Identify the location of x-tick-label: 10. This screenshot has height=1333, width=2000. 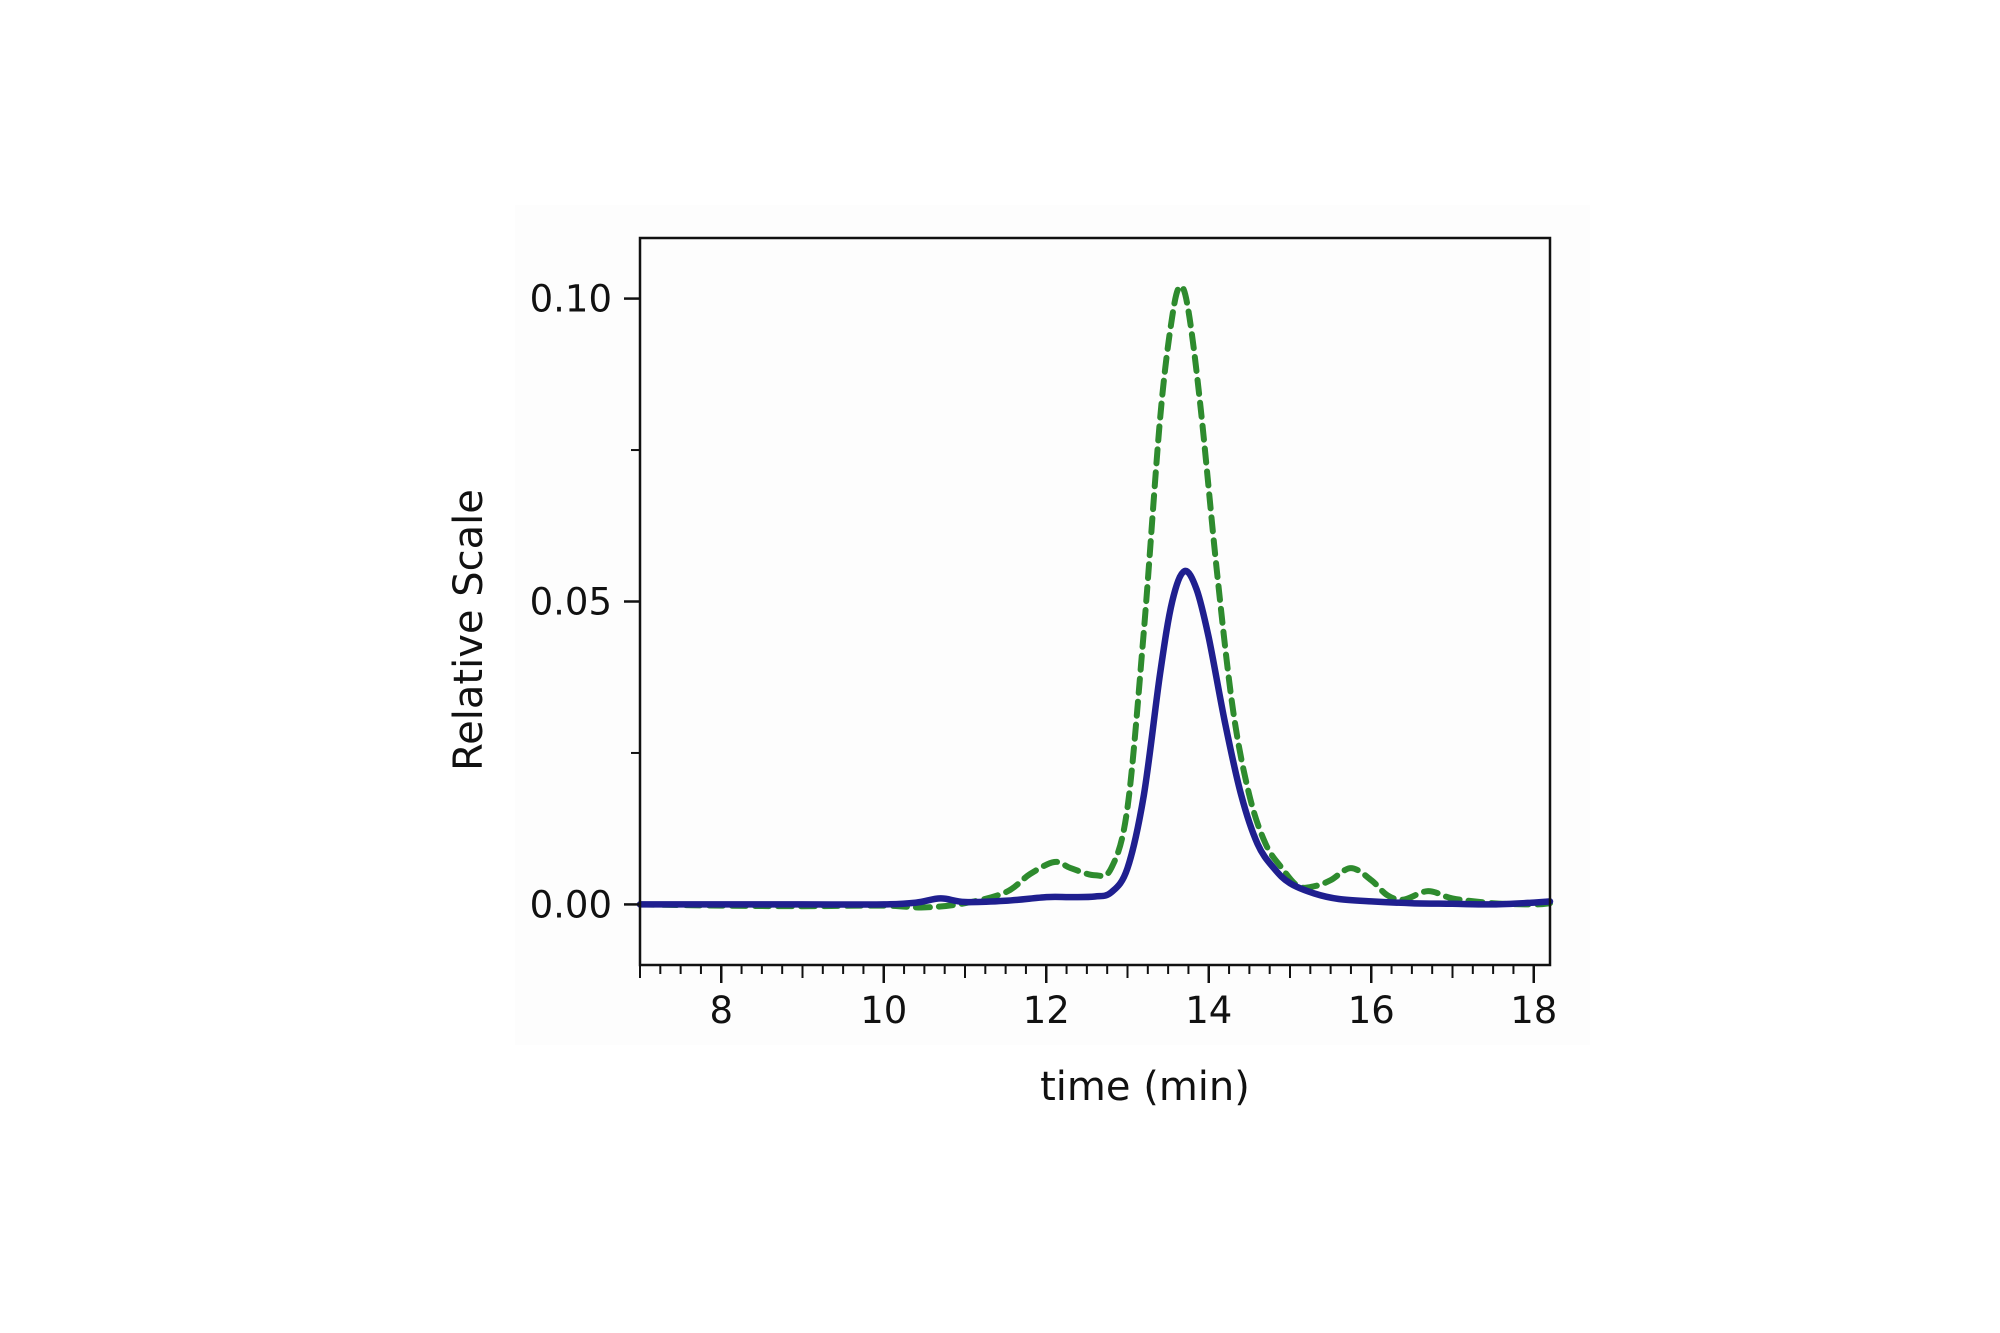
(883, 1010).